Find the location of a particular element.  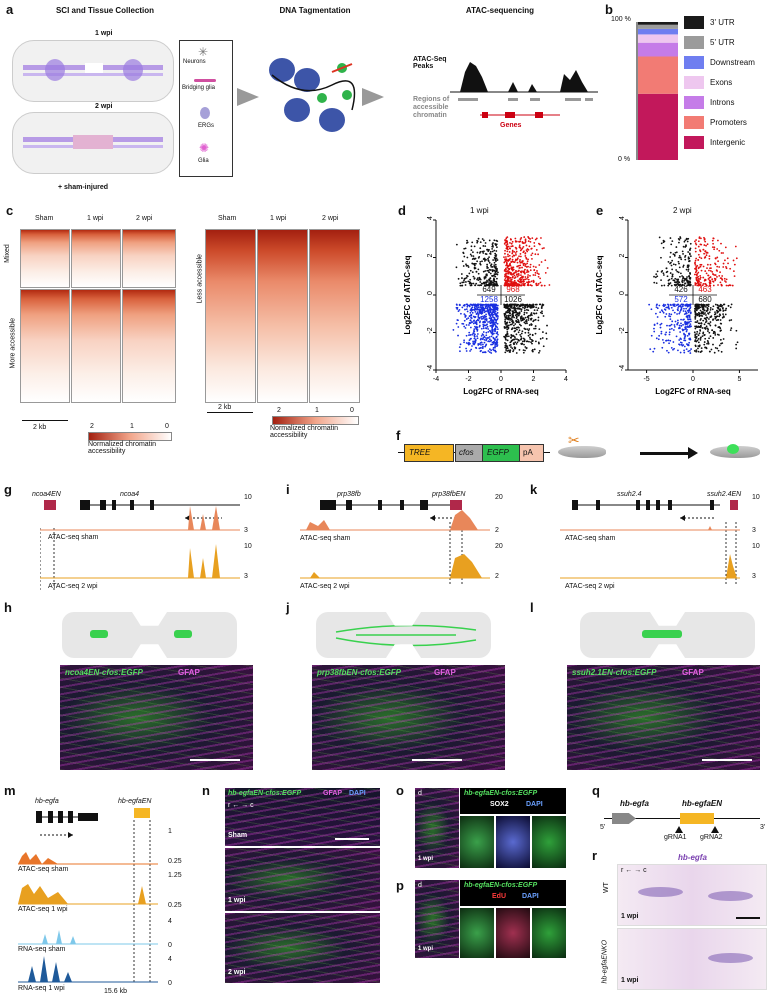

sham-label: + sham-injured is located at coordinates (83, 187).